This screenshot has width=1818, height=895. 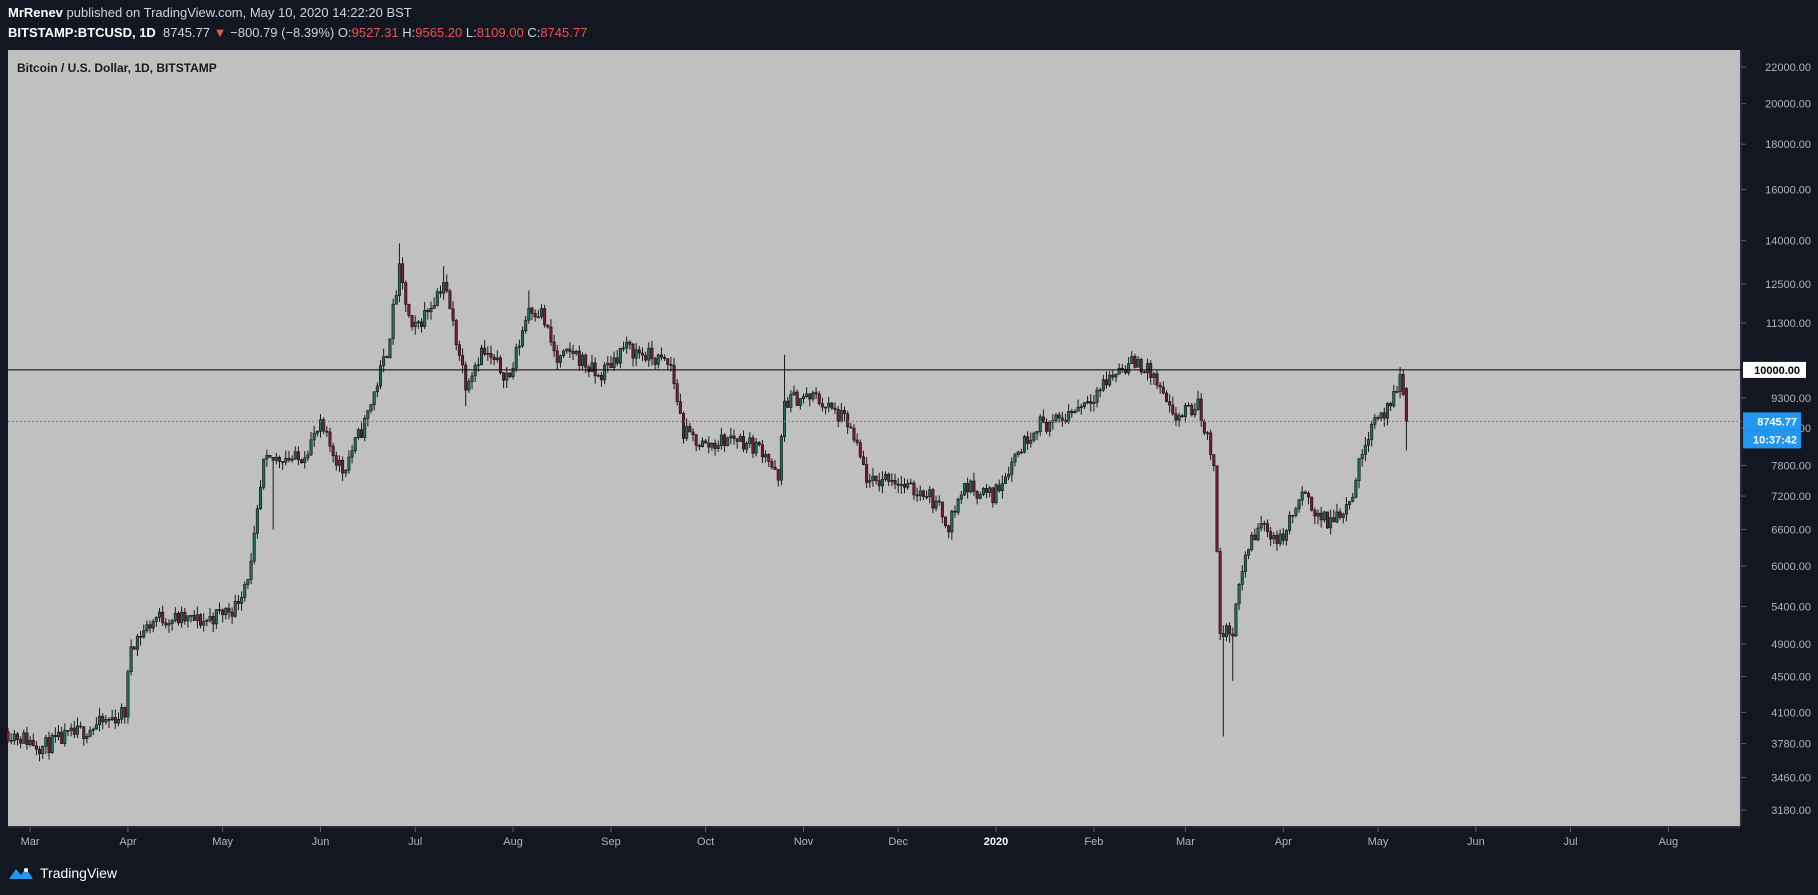 What do you see at coordinates (804, 842) in the screenshot?
I see `time-tick-label: Nov` at bounding box center [804, 842].